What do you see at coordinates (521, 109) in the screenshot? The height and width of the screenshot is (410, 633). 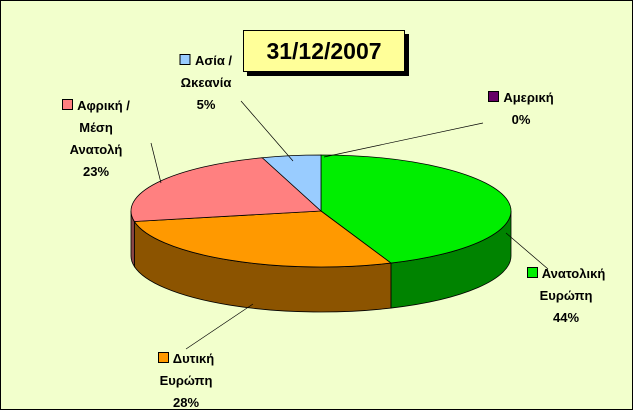 I see `data-label: Αμερική 0%` at bounding box center [521, 109].